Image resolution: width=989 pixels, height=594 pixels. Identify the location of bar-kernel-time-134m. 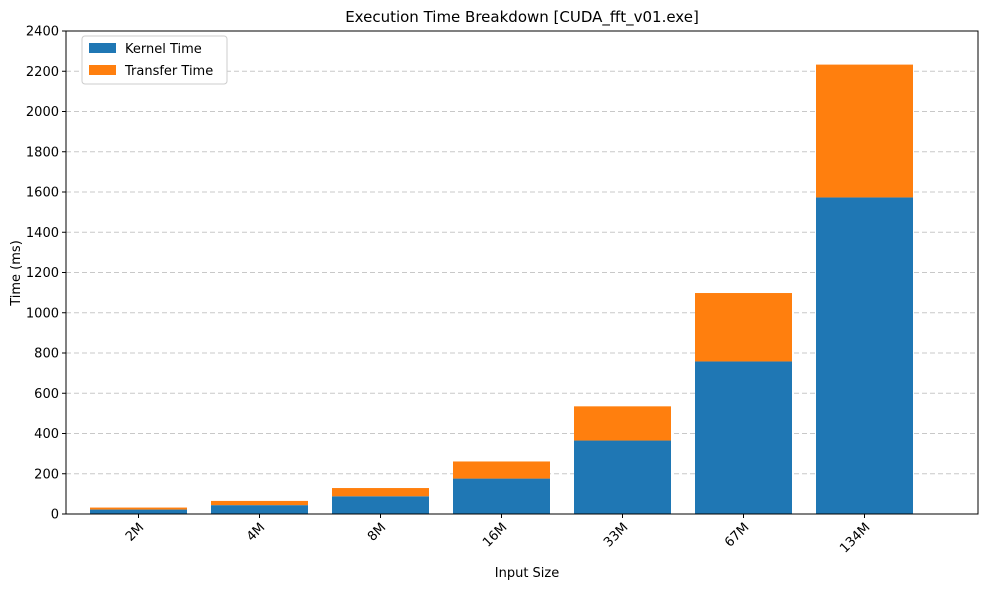
(864, 355).